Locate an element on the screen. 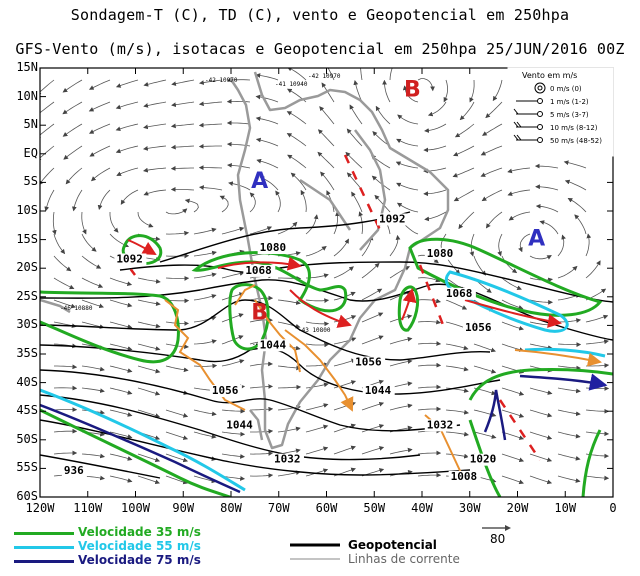 Image resolution: width=640 pixels, height=576 pixels. lat-label: 25S is located at coordinates (27, 295).